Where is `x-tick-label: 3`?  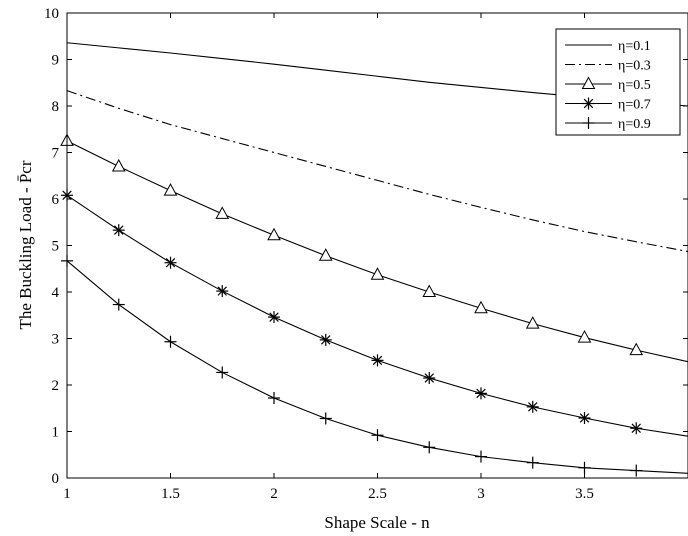 x-tick-label: 3 is located at coordinates (481, 494).